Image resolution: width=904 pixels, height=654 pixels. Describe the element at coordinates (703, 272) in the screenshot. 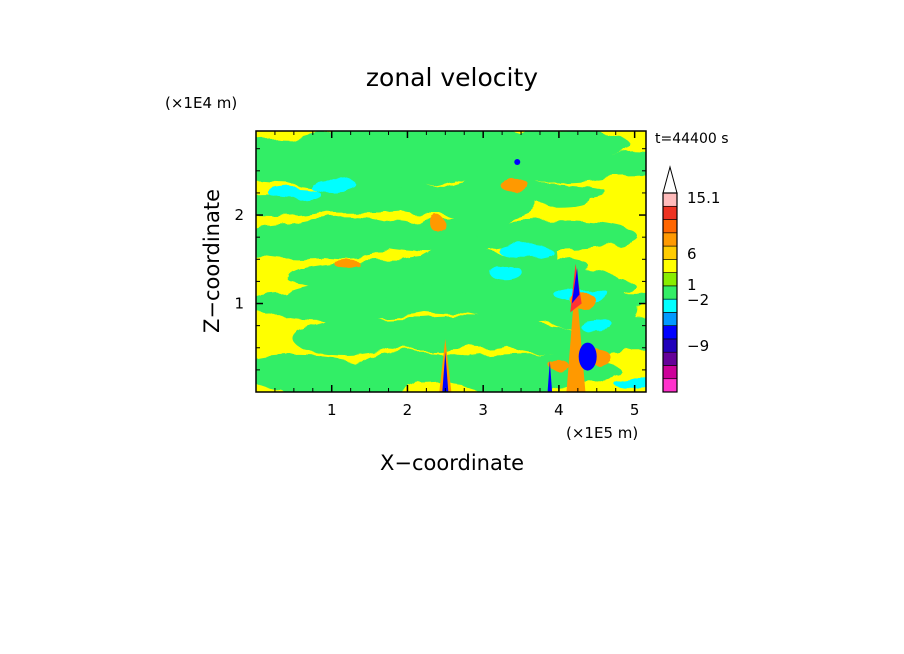

I see `colorbar-labels: 15.1 6 1−2 −9` at that location.